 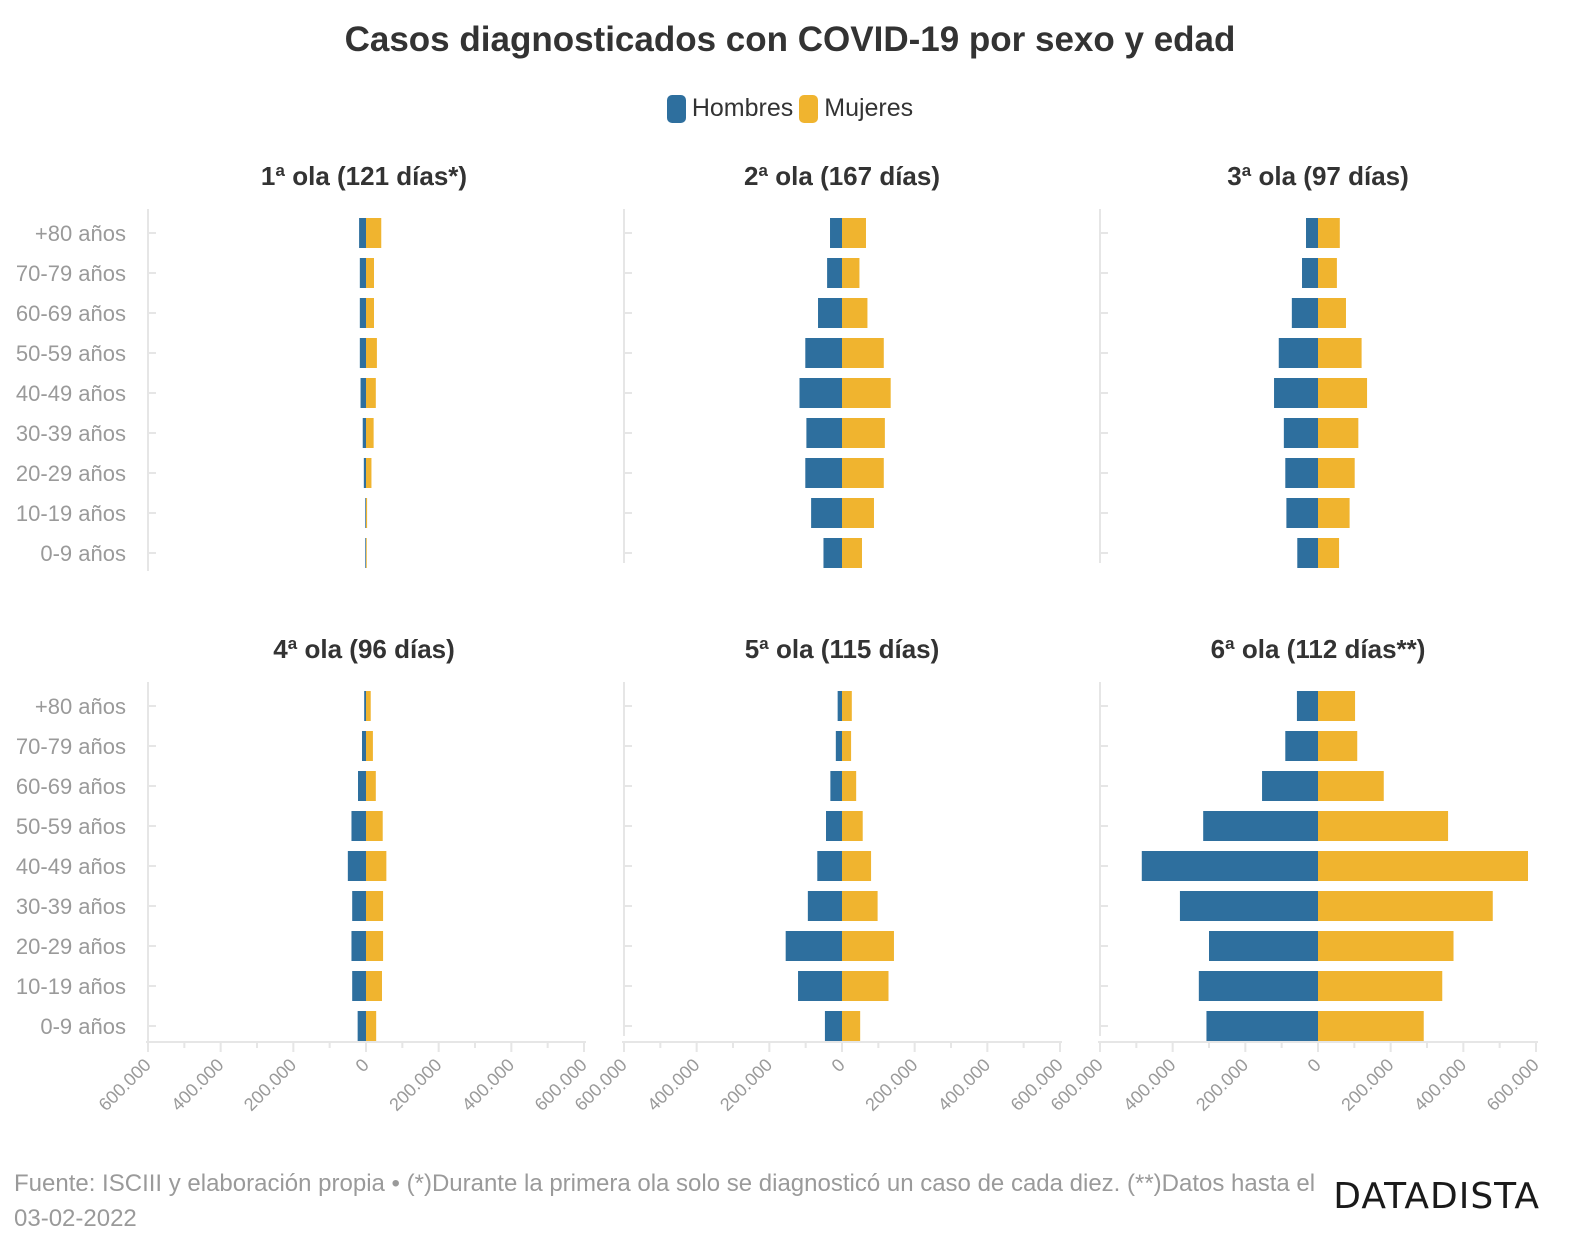 What do you see at coordinates (1314, 1065) in the screenshot?
I see `x-tick-label-3-4: 0` at bounding box center [1314, 1065].